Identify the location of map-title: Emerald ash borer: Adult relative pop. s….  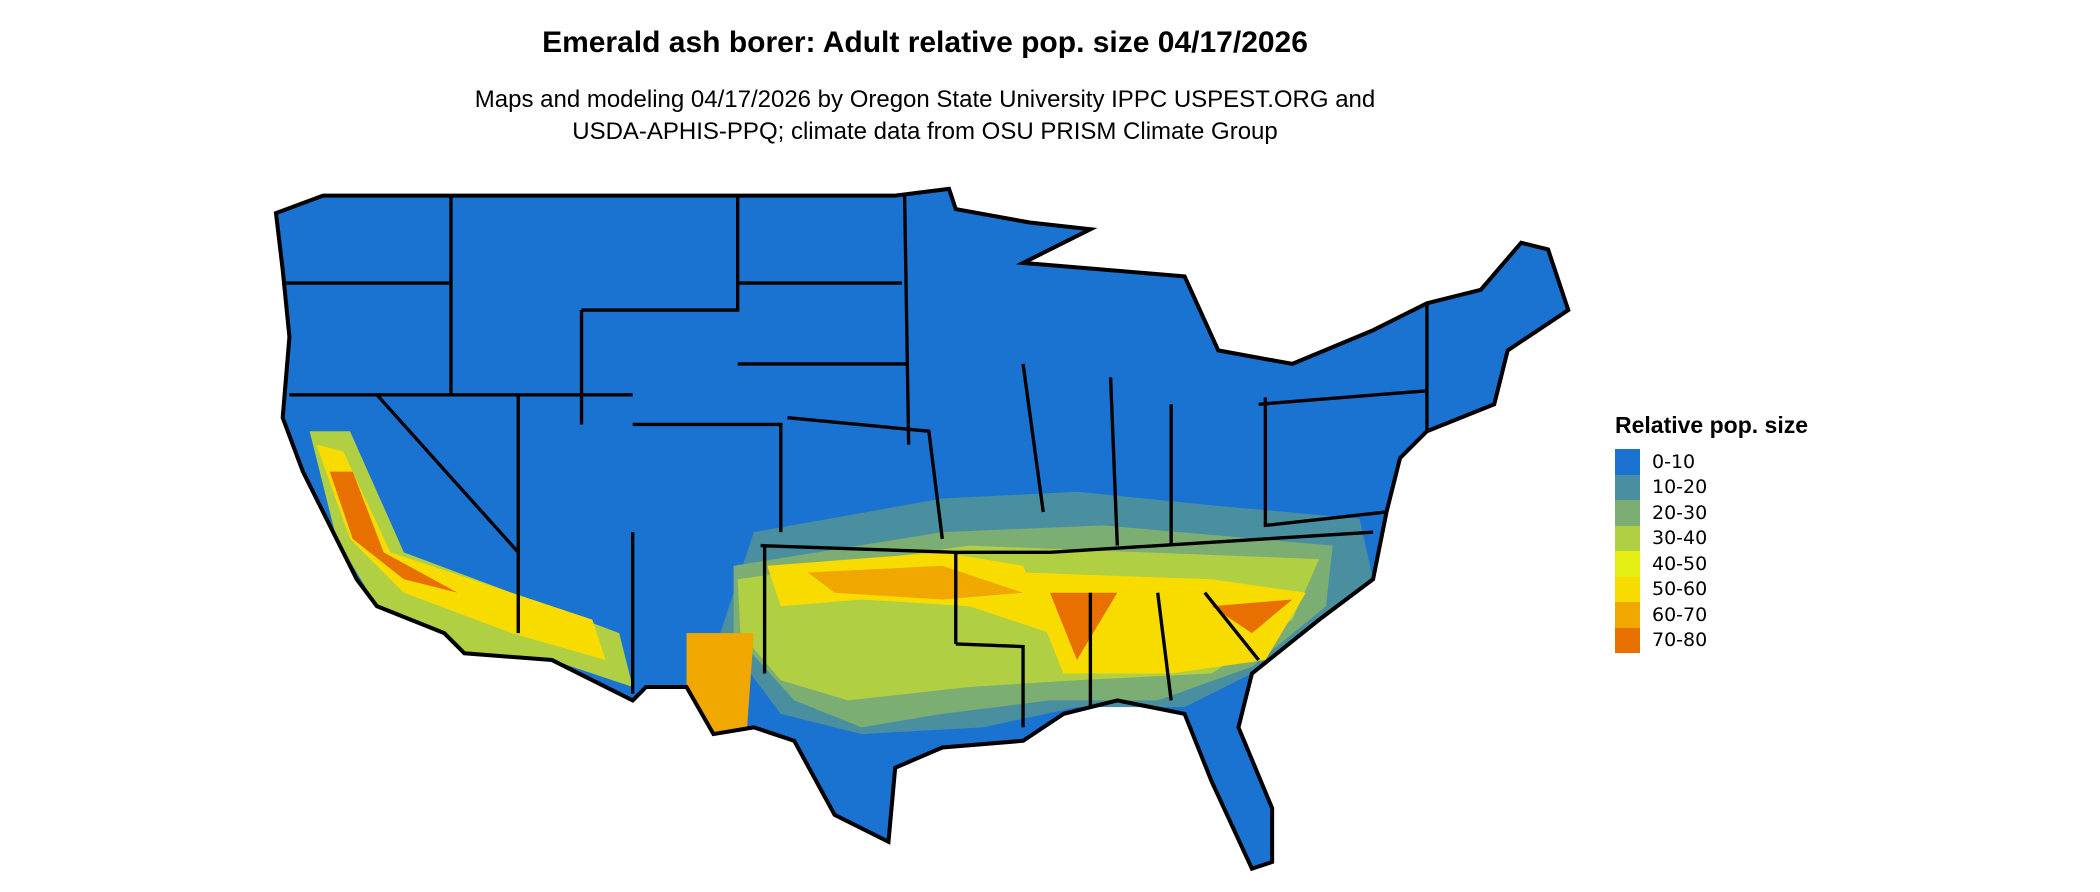
(925, 42).